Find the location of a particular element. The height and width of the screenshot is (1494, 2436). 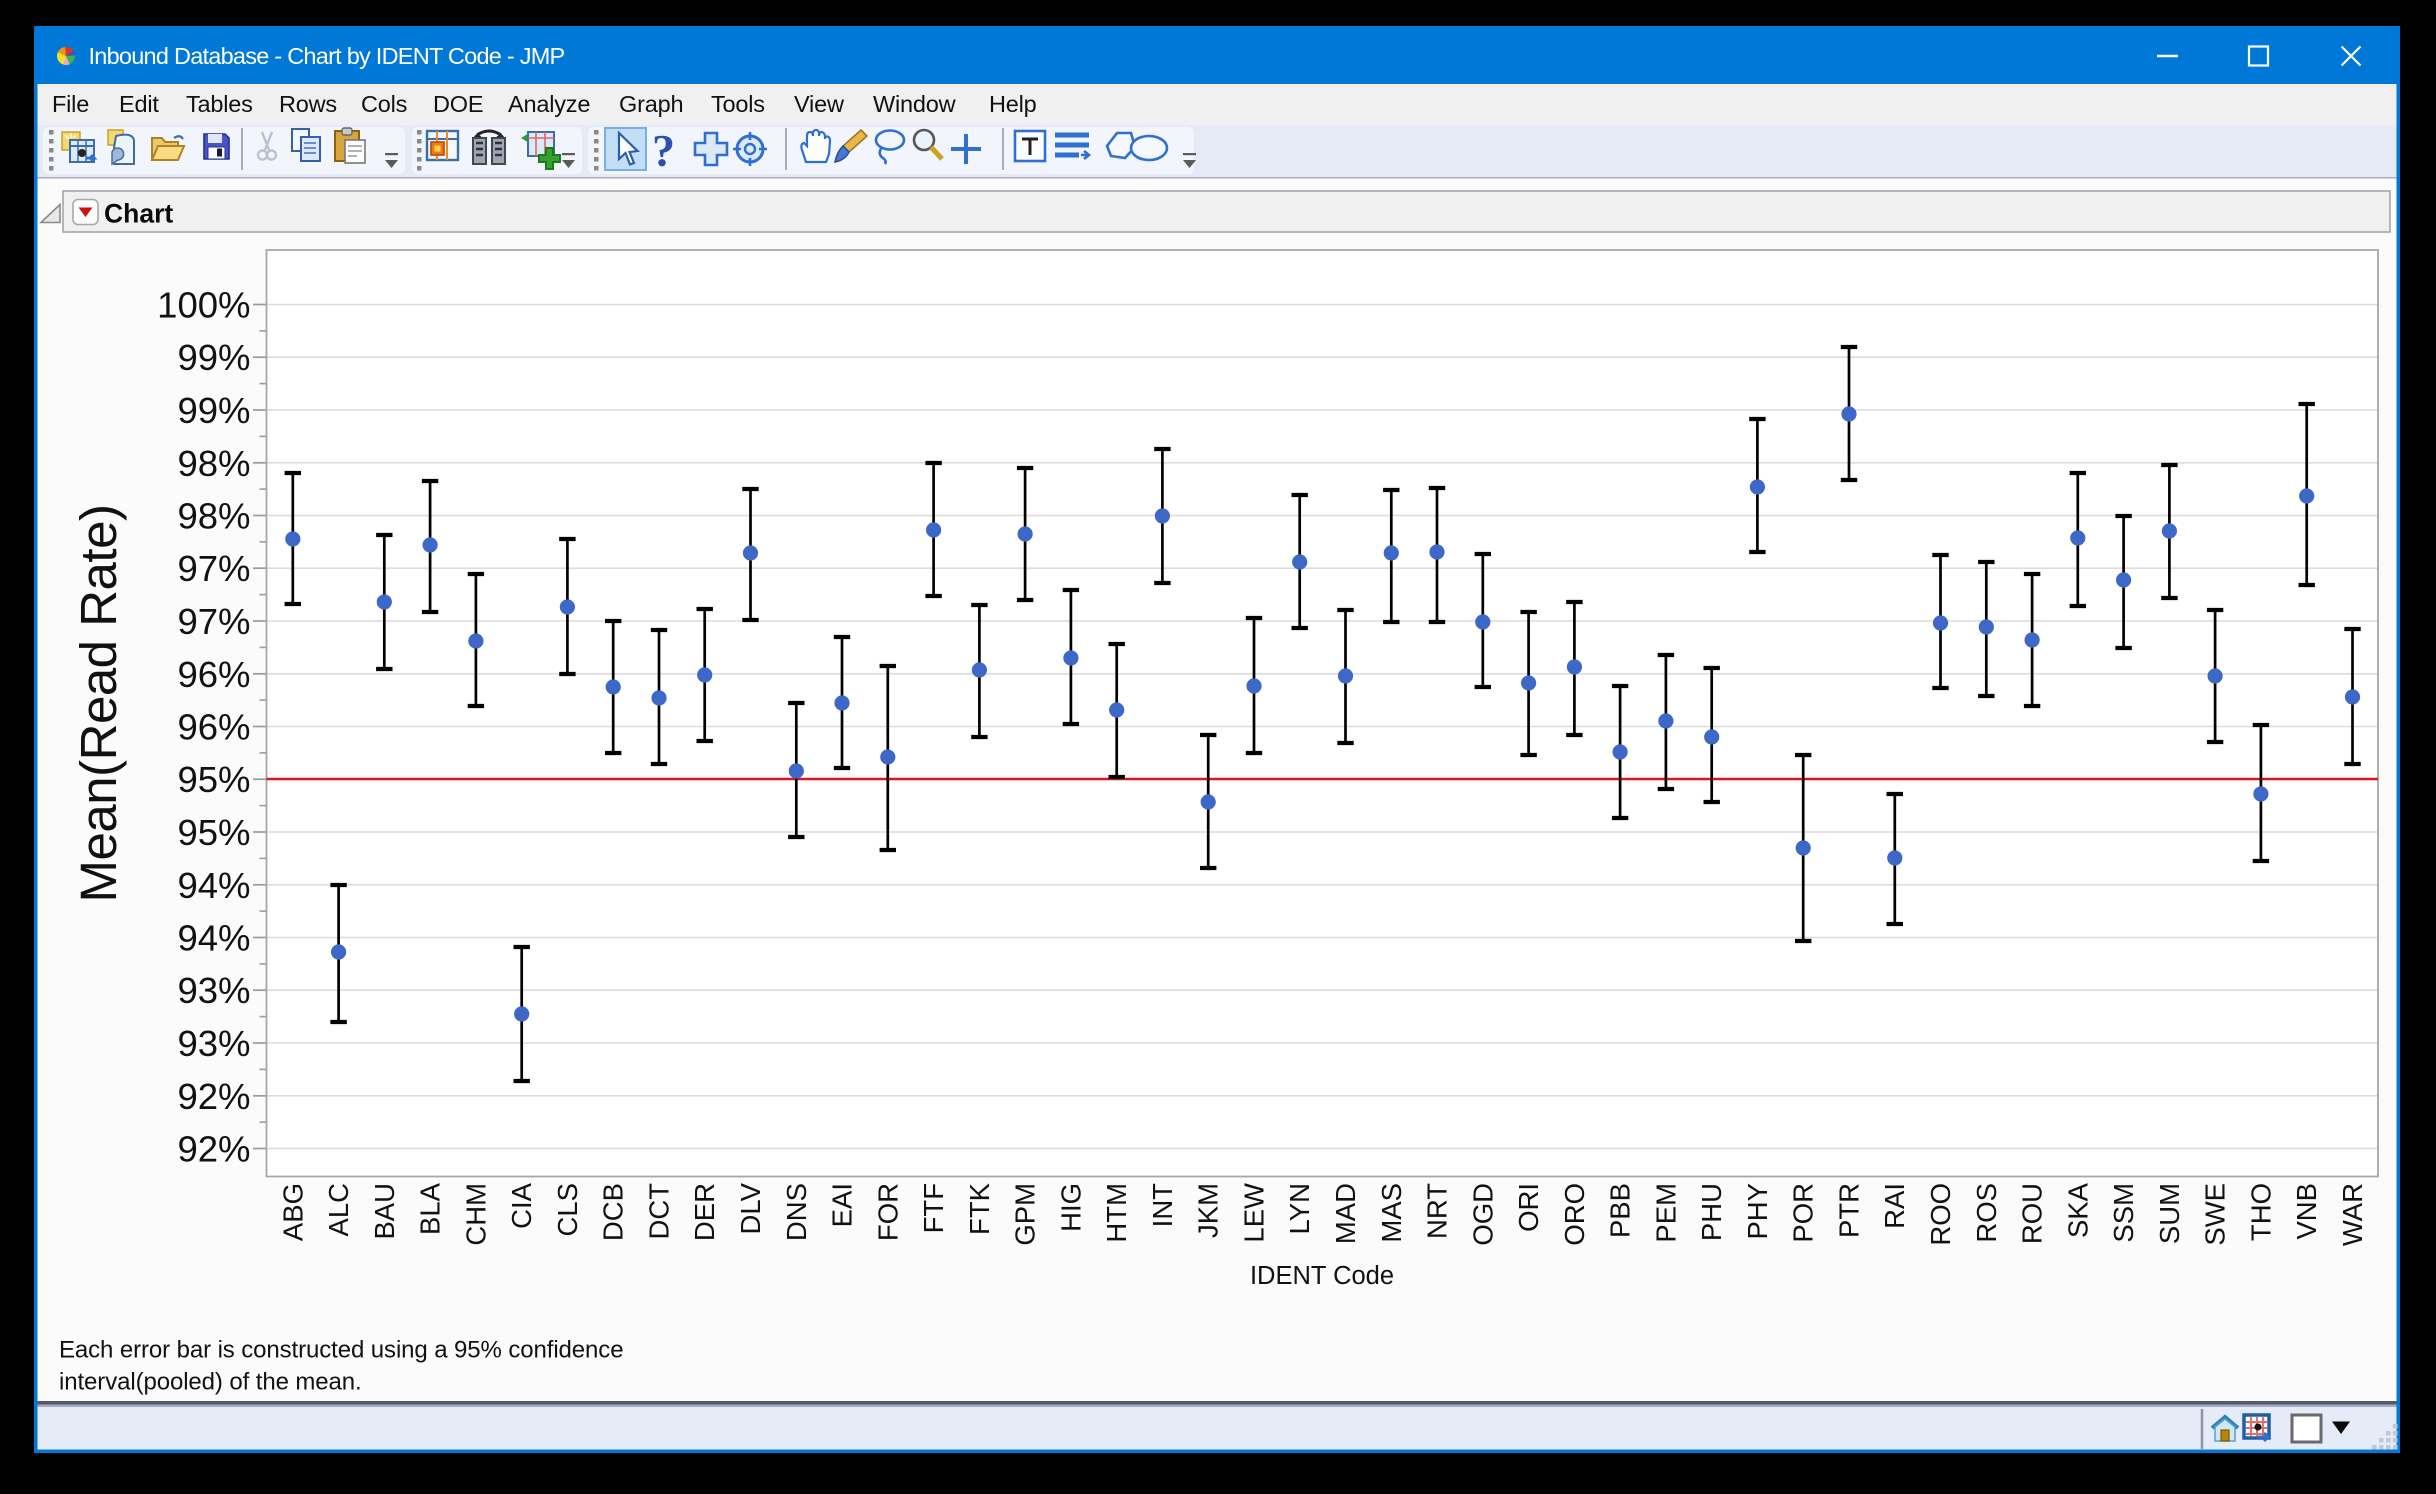

svg-text: CIA is located at coordinates (521, 1205).